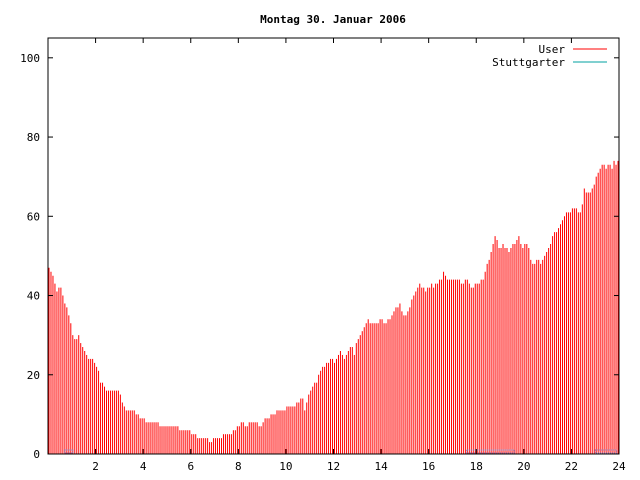 This screenshot has width=640, height=480. I want to click on y-tick-label: 100, so click(30, 58).